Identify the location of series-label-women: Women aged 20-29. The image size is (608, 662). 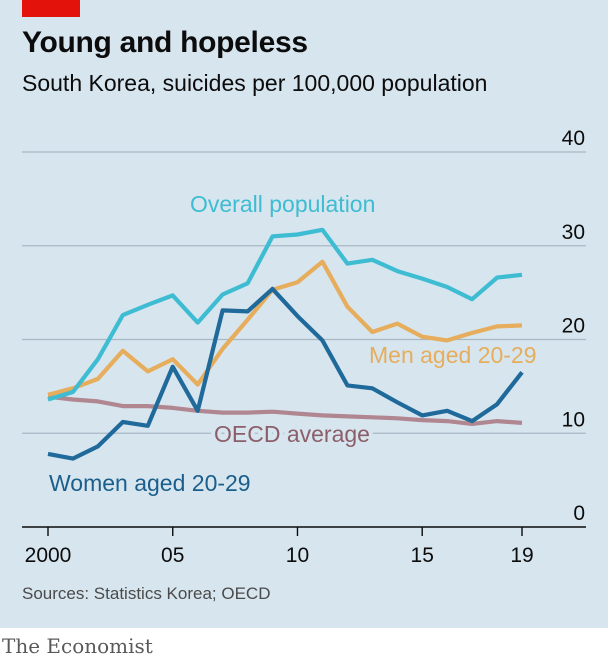
(150, 483).